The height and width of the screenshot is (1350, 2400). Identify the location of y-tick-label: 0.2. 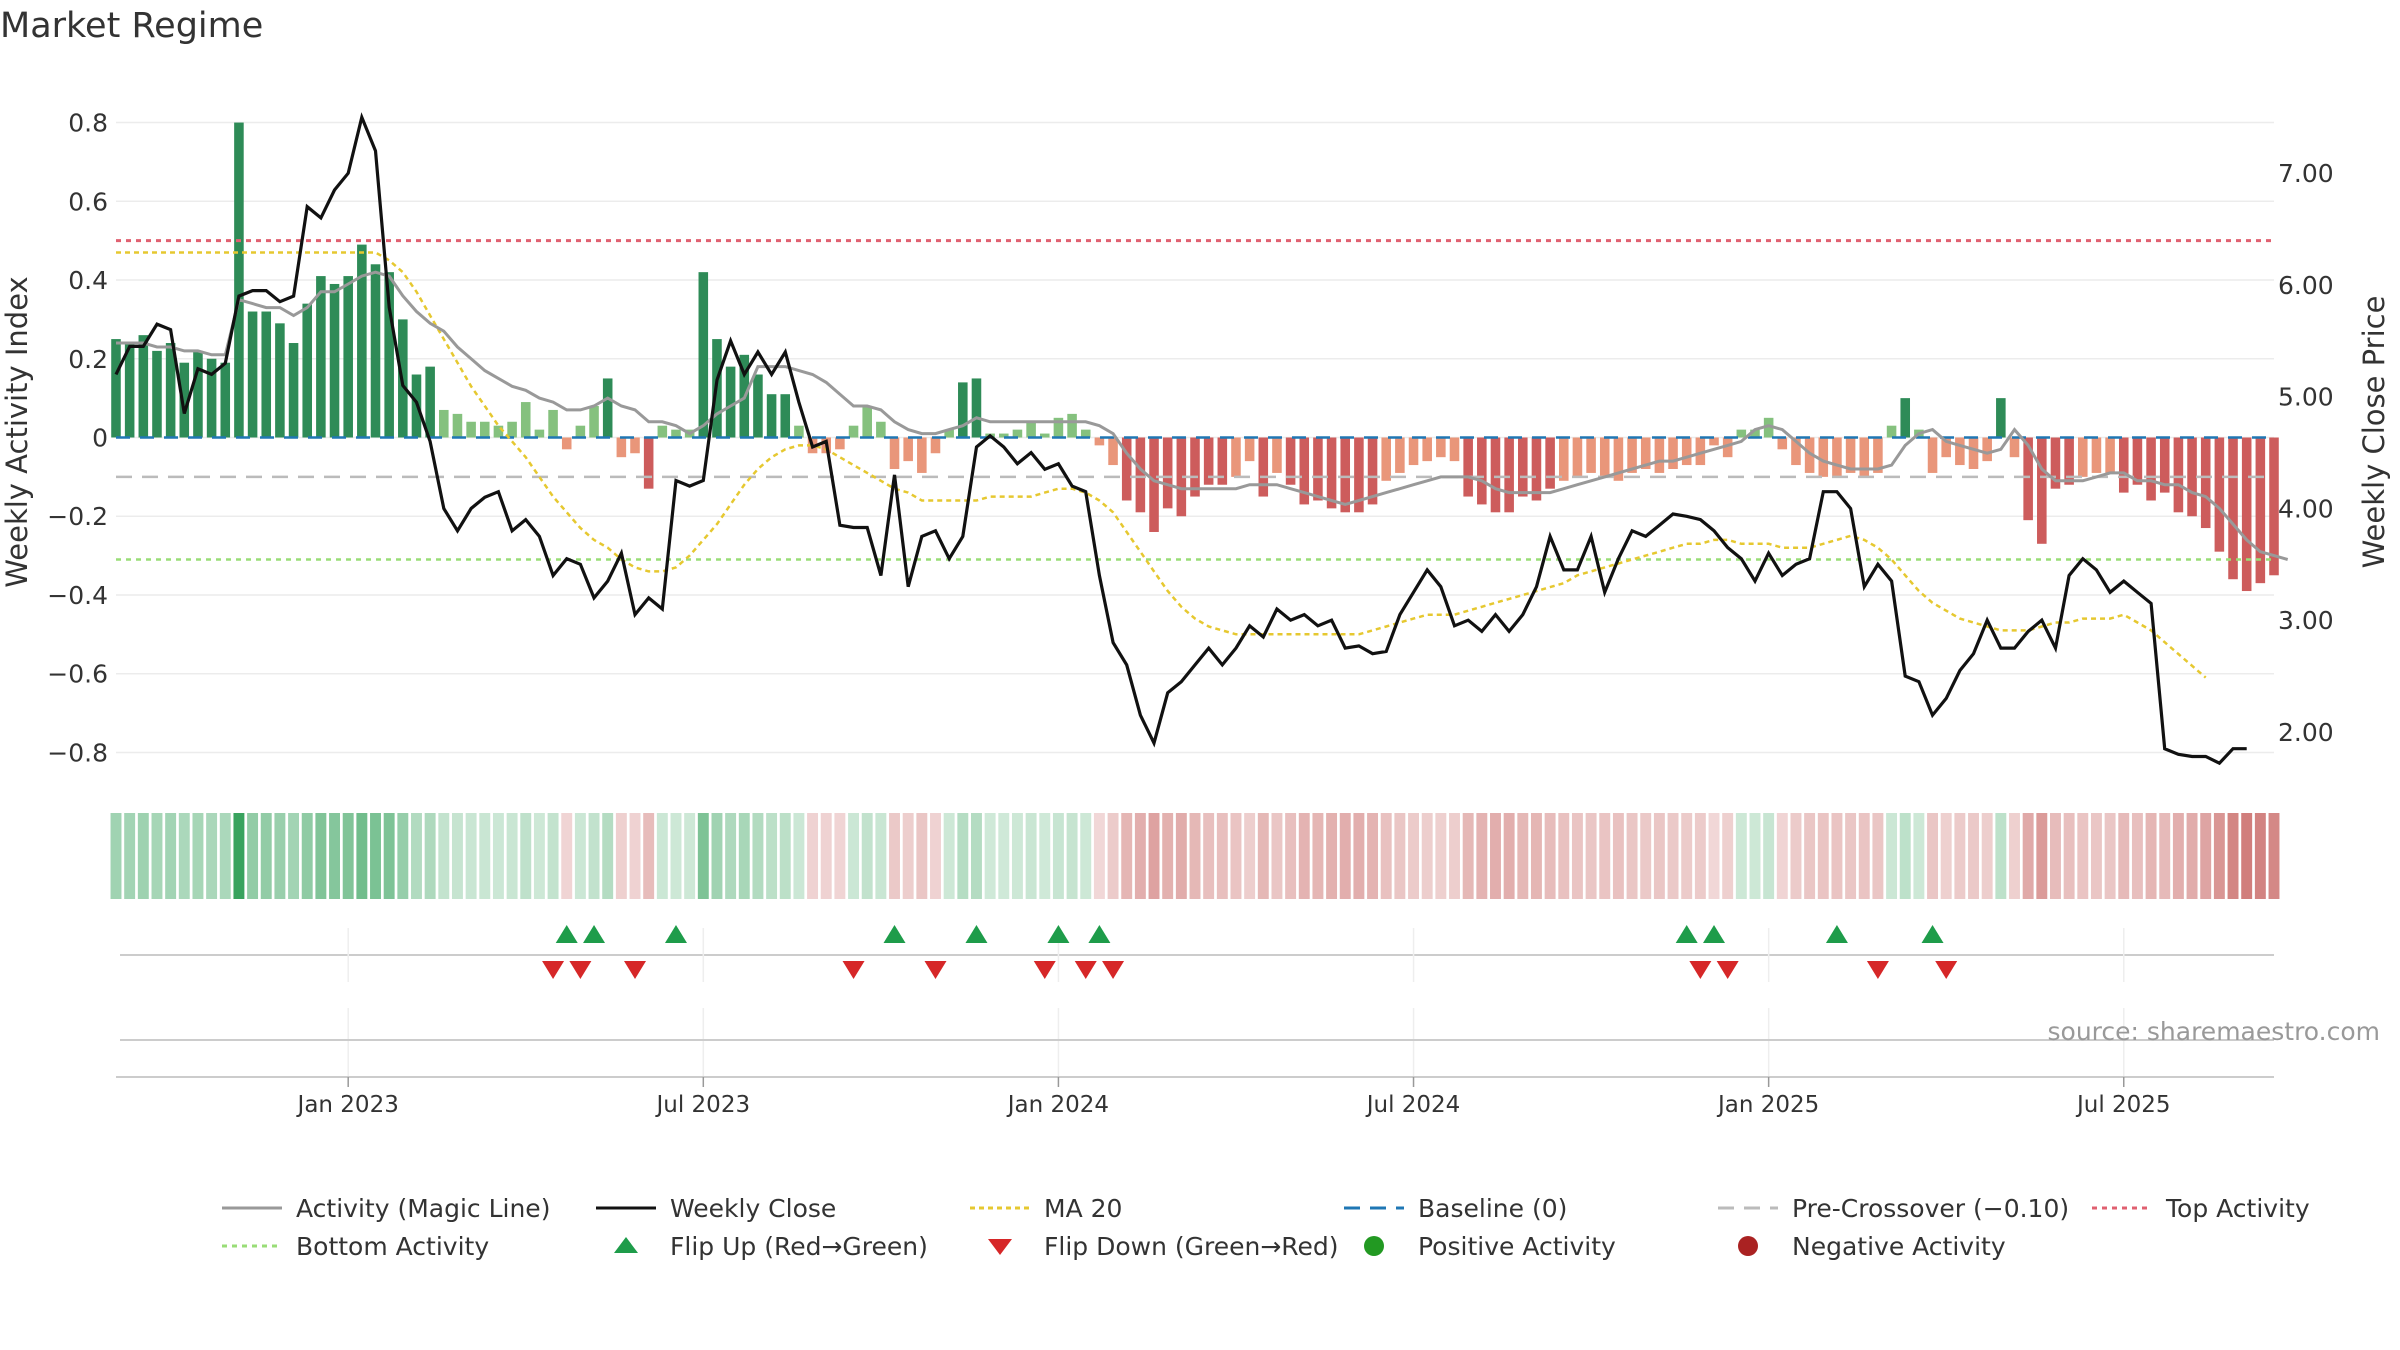
(88, 359).